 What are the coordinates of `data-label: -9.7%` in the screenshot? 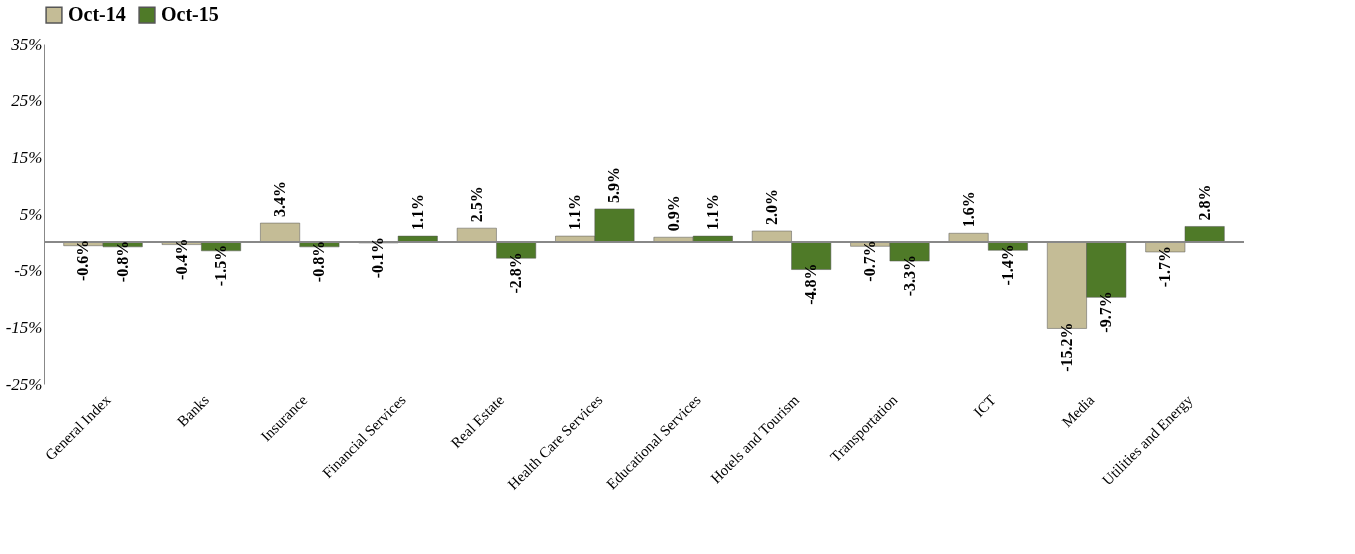 It's located at (1106, 312).